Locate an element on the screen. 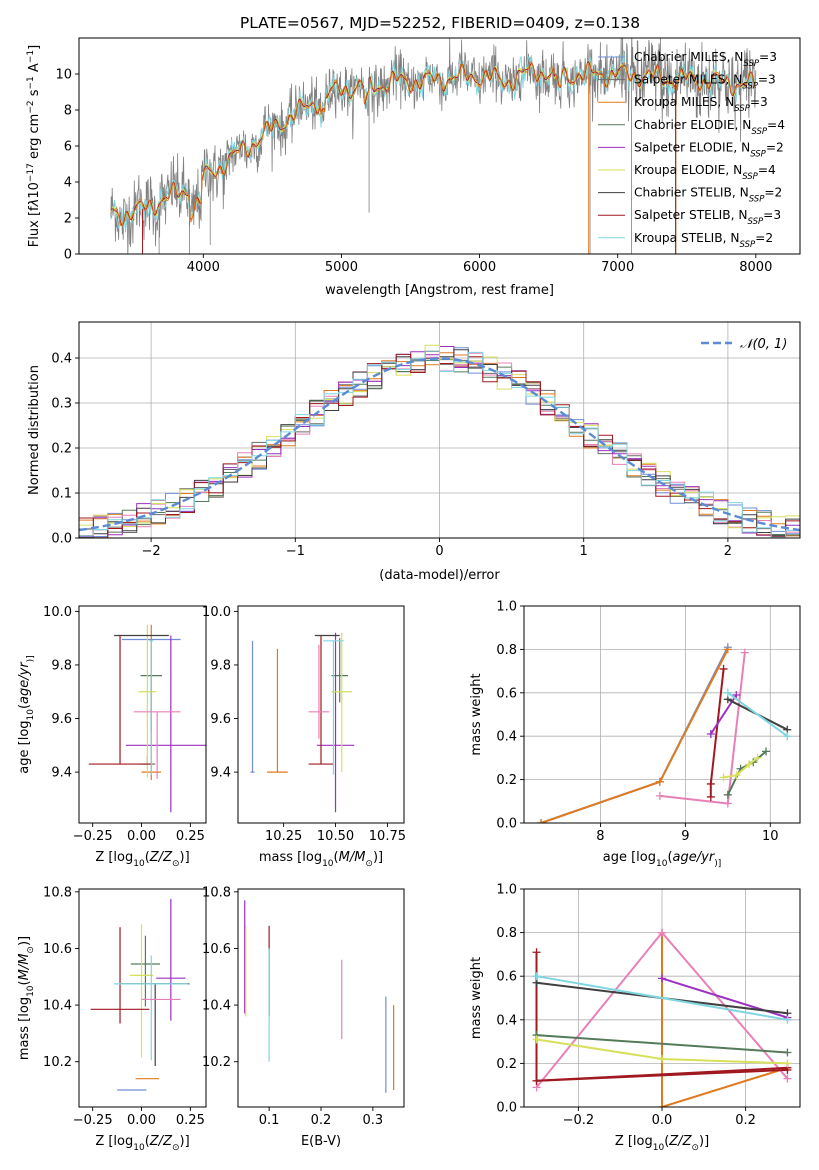 The image size is (819, 1170). y-tick-label: 9.4 is located at coordinates (61, 773).